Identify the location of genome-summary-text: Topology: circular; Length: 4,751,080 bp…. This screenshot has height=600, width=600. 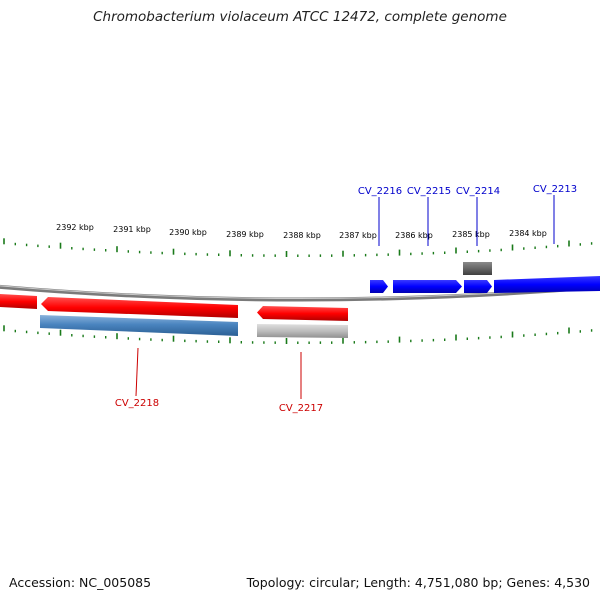
(418, 582).